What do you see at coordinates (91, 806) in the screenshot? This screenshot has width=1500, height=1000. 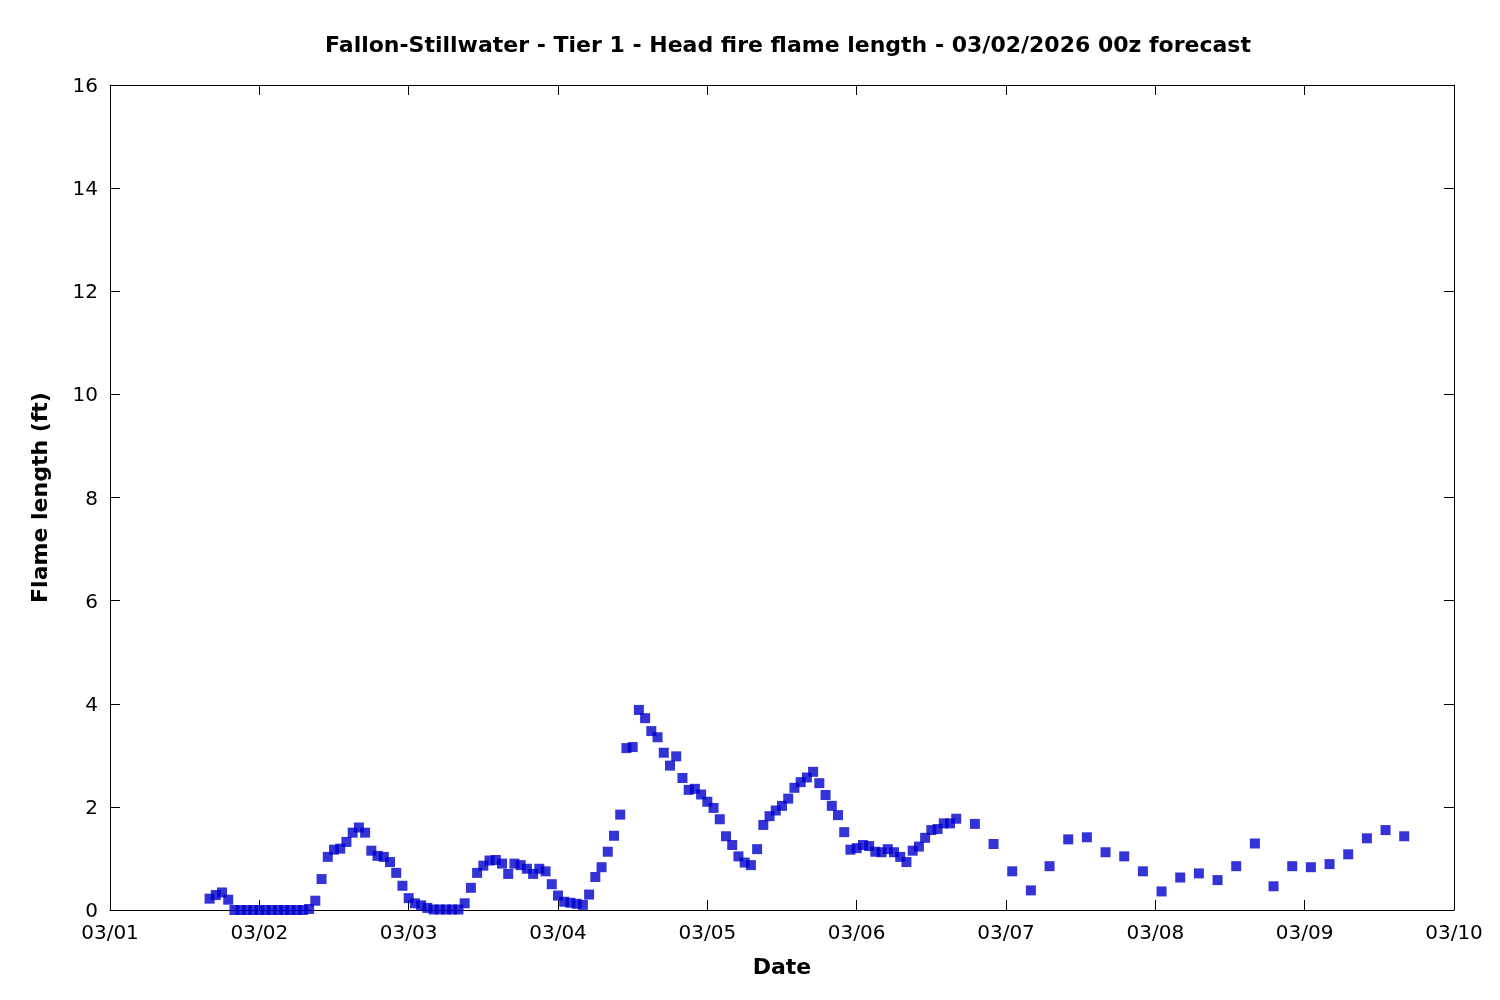 I see `y-tick-label: 2` at bounding box center [91, 806].